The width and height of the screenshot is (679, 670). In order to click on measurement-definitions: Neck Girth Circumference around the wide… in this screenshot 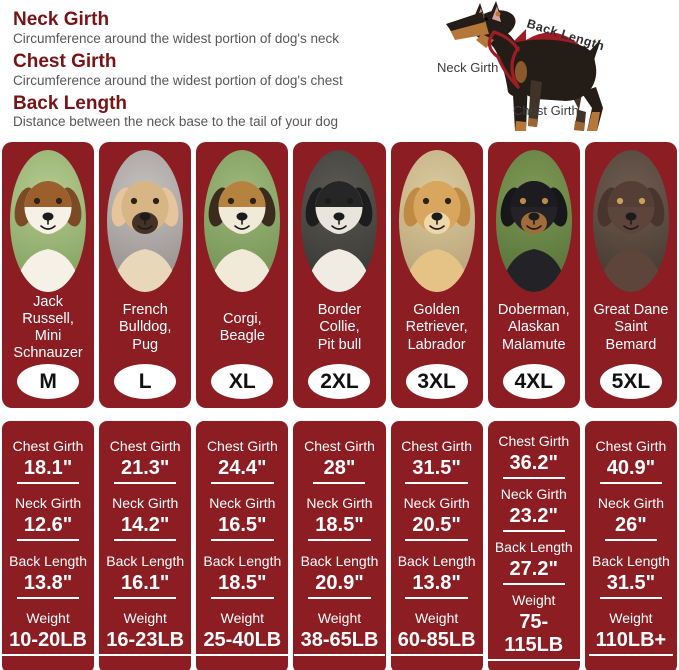, I will do `click(223, 69)`.